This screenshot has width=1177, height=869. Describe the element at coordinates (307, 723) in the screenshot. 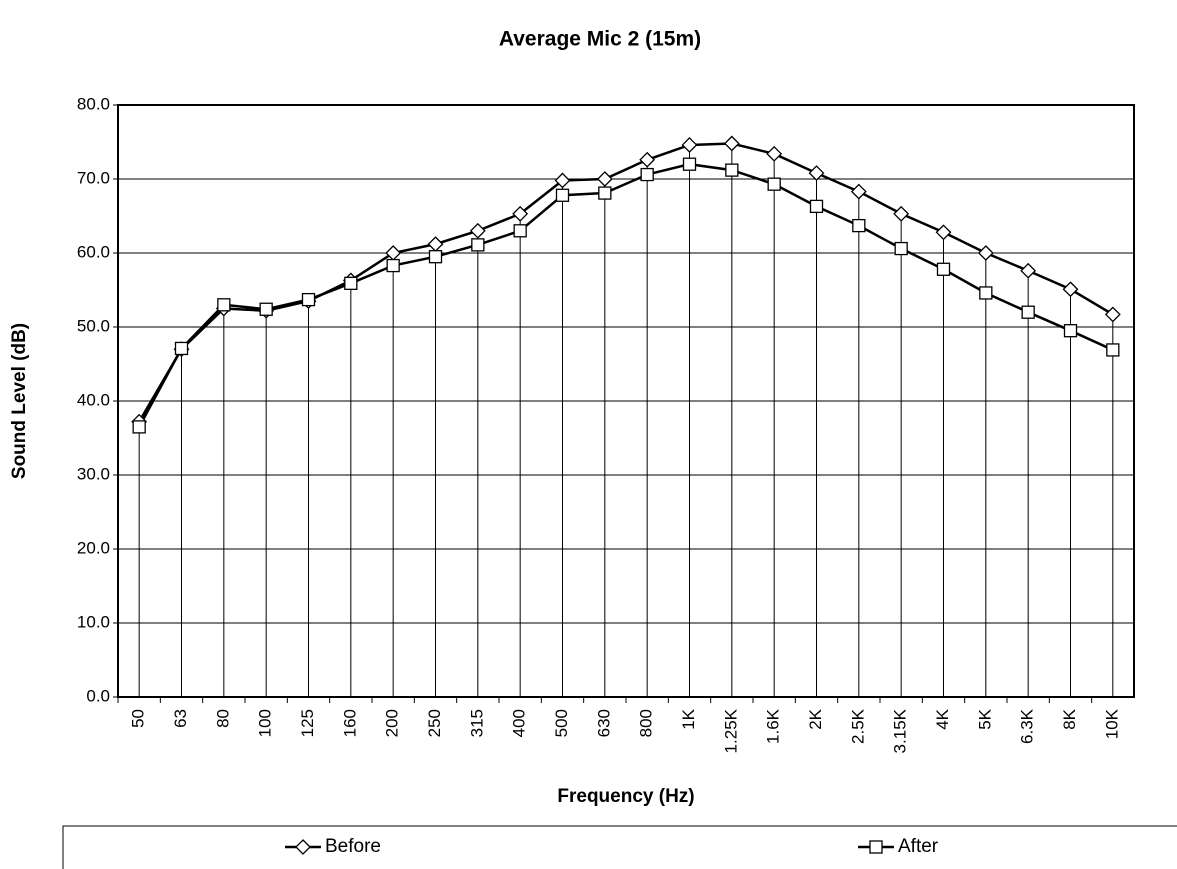

I see `x-tick-label: 125` at that location.